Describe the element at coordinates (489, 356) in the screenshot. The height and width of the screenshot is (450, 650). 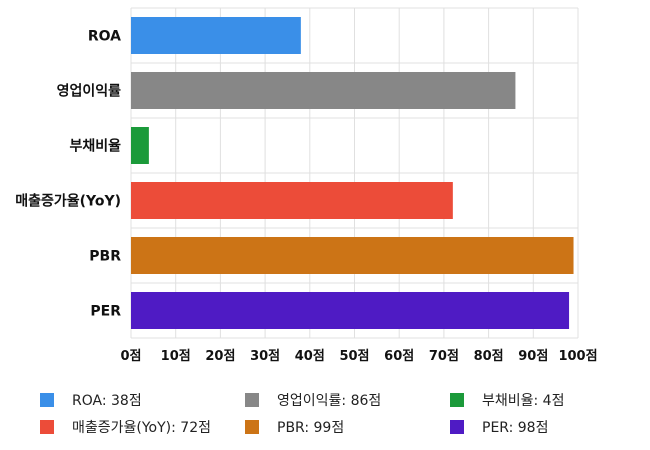
I see `x-tick-label: 80점` at that location.